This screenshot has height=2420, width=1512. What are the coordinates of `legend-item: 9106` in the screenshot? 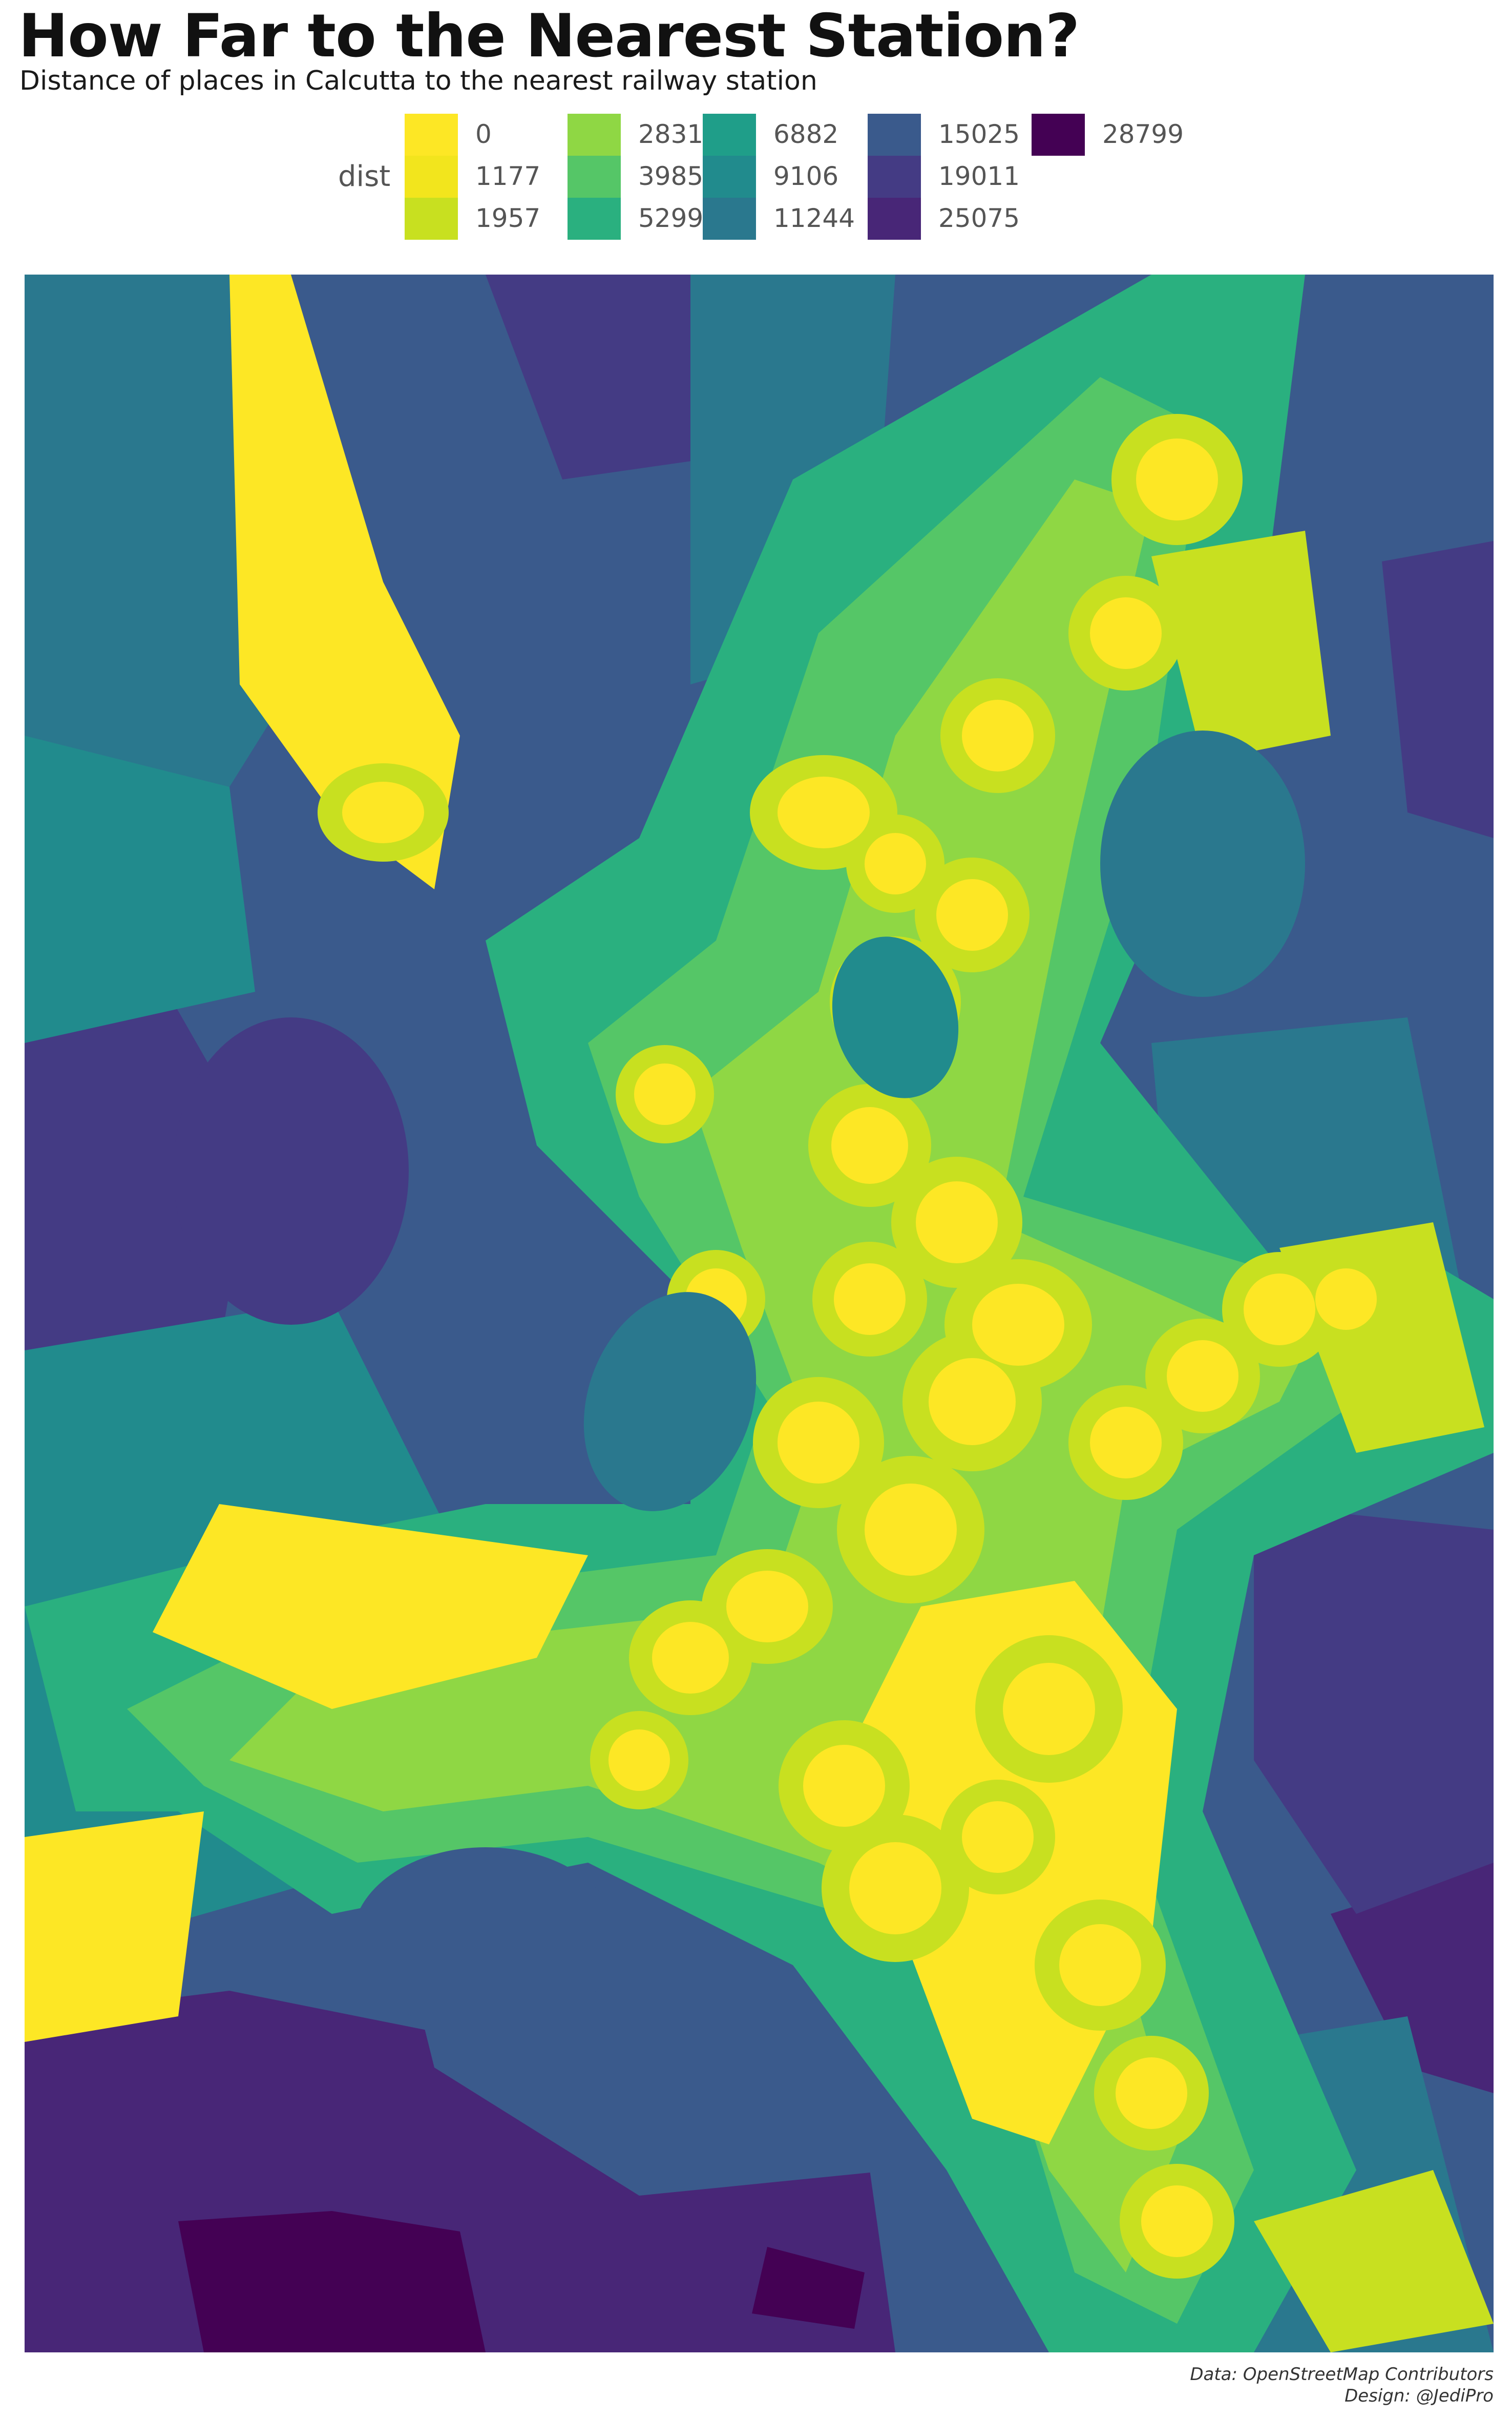 It's located at (785, 177).